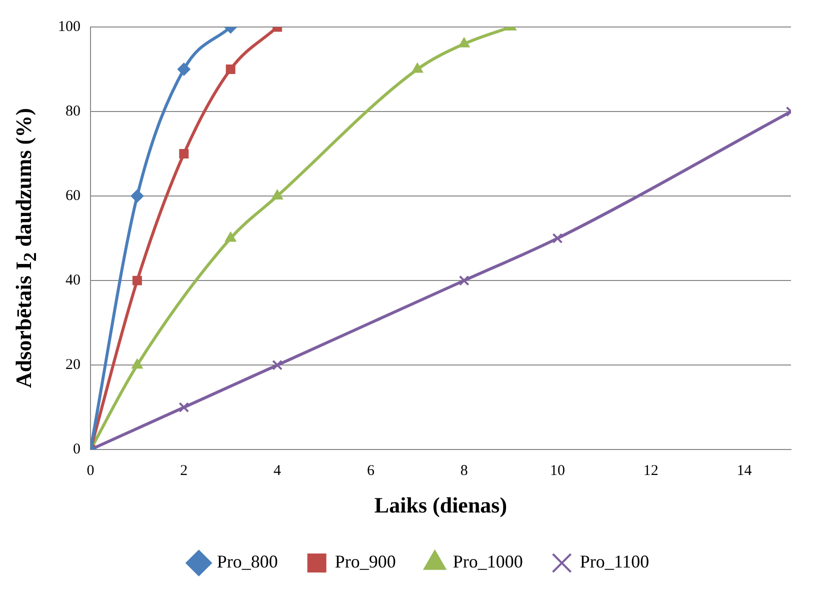 The height and width of the screenshot is (590, 819). What do you see at coordinates (441, 505) in the screenshot?
I see `x-axis-title: Laiks (dienas)` at bounding box center [441, 505].